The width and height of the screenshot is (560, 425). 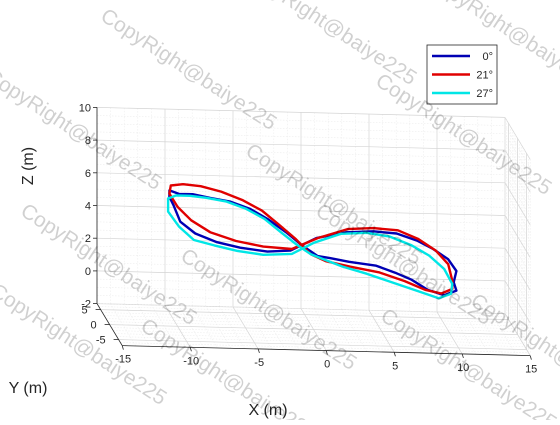 What do you see at coordinates (531, 370) in the screenshot?
I see `x-tick-label: 15` at bounding box center [531, 370].